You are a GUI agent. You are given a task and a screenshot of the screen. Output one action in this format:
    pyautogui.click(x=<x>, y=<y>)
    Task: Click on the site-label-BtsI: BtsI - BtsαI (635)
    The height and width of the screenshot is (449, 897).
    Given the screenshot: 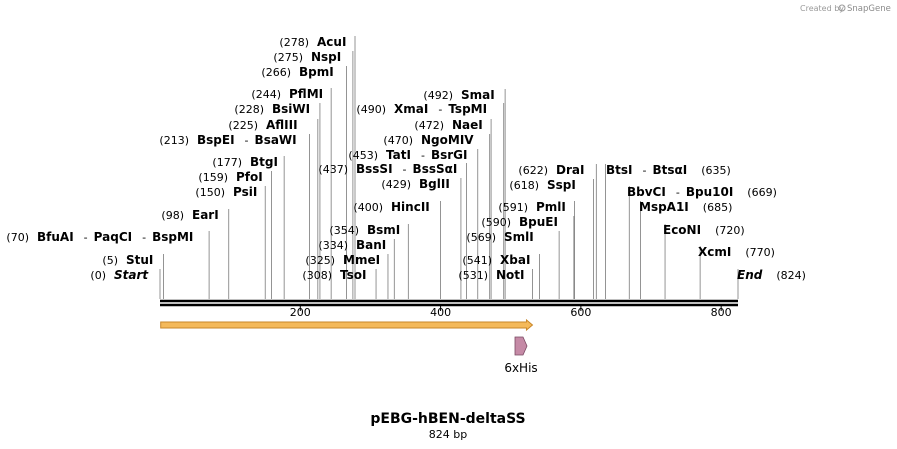 What is the action you would take?
    pyautogui.click(x=668, y=170)
    